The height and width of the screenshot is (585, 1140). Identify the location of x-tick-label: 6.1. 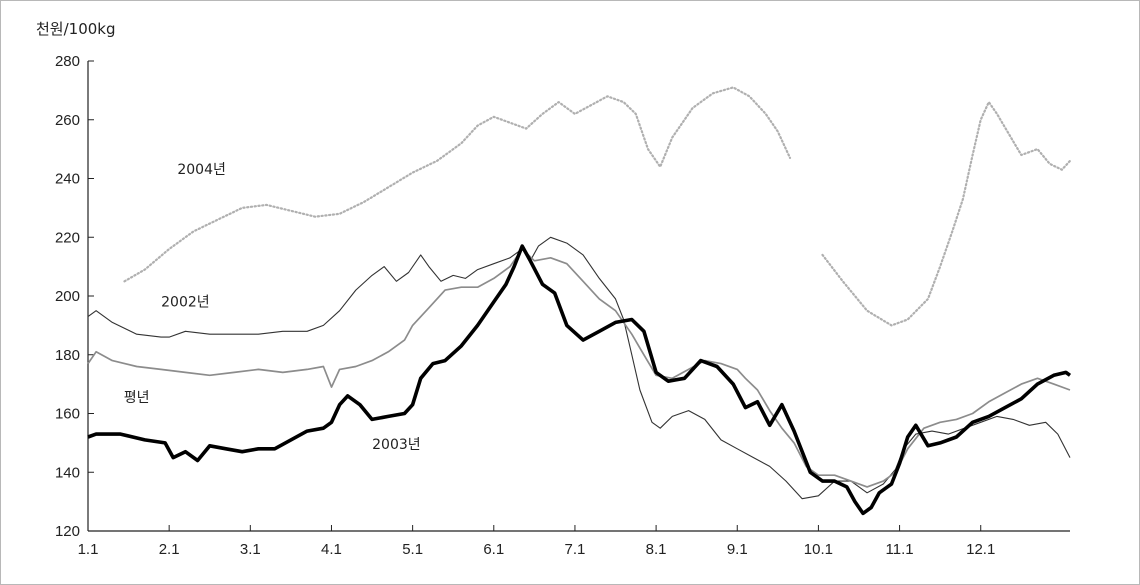
(493, 549).